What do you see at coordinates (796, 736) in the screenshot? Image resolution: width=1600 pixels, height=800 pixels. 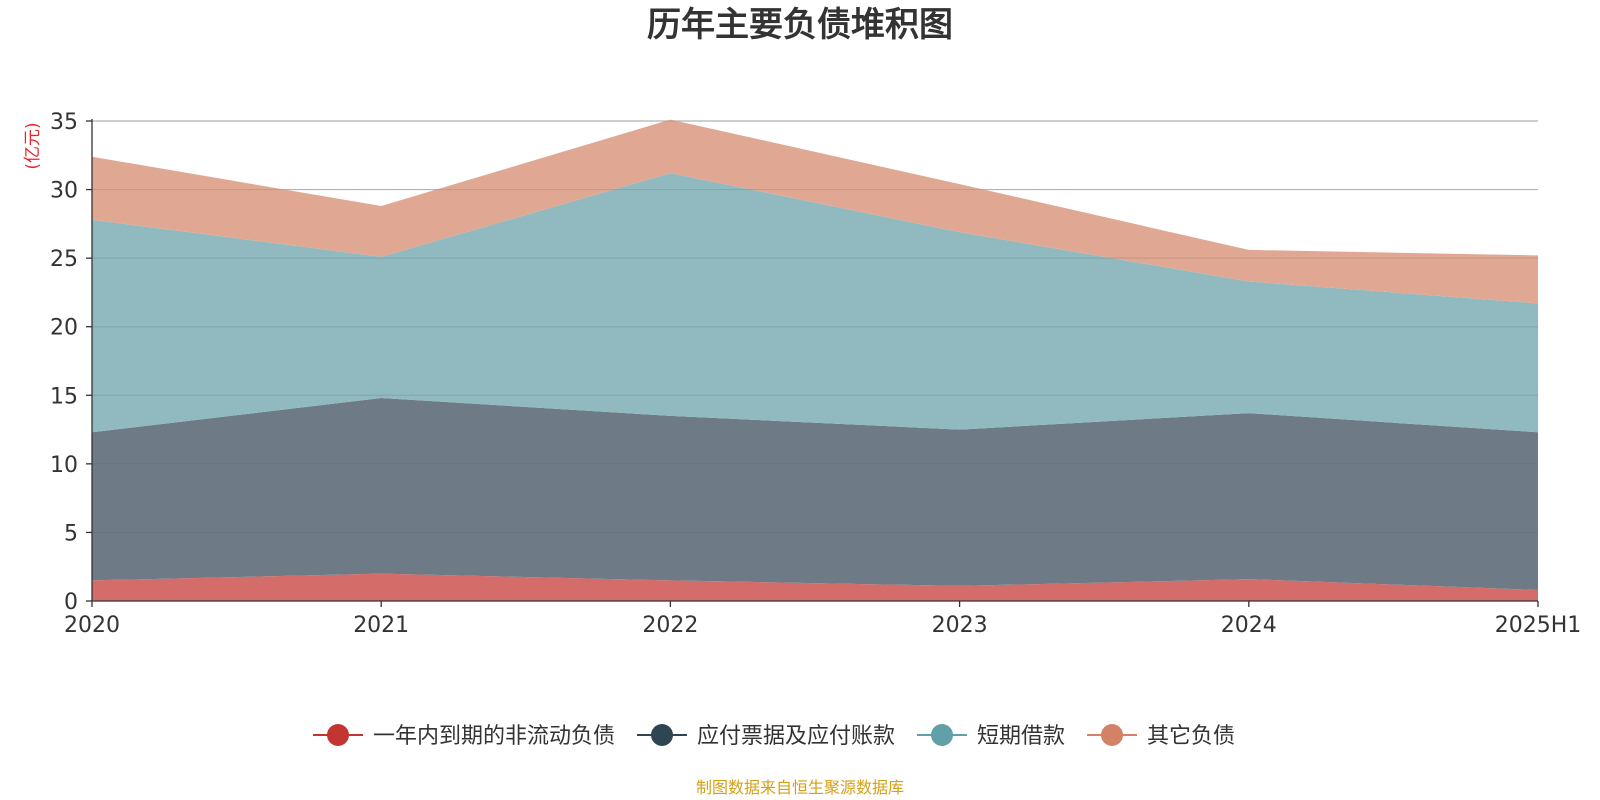 I see `legend-label: 应付票据及应付账款` at bounding box center [796, 736].